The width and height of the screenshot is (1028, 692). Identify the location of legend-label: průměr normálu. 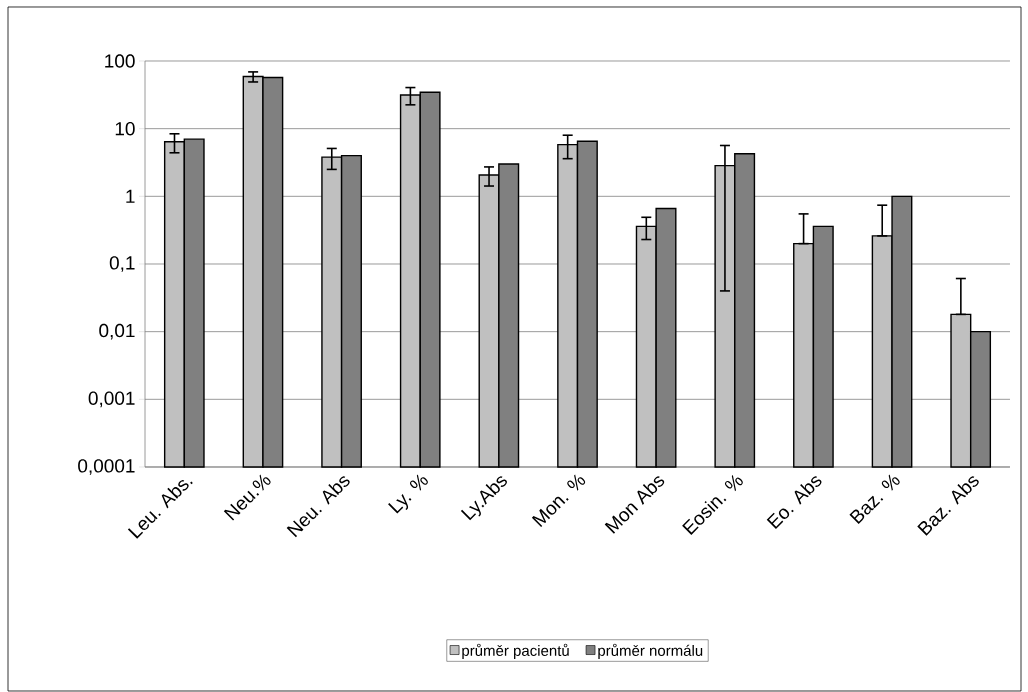
(650, 651).